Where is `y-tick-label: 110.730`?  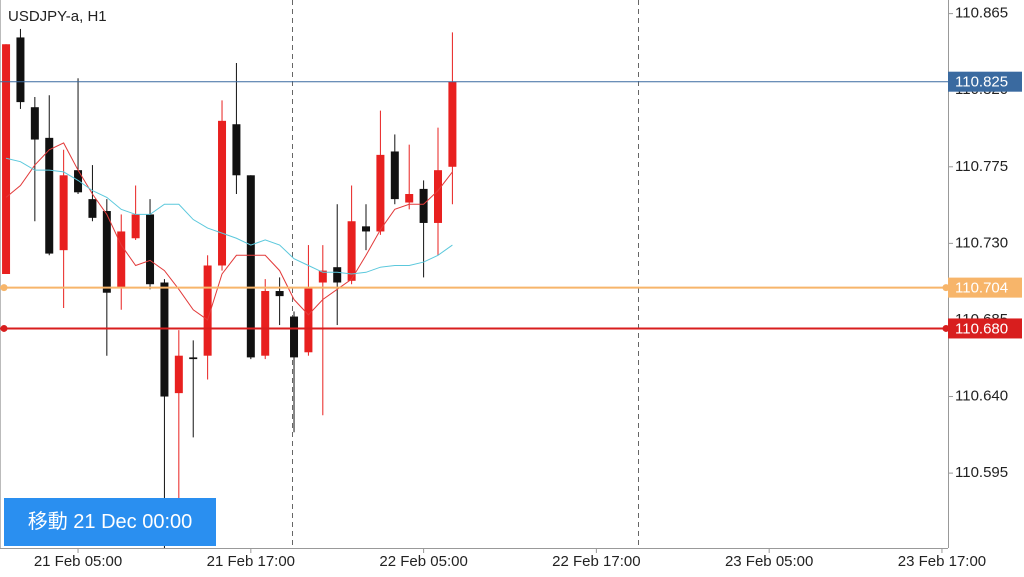
y-tick-label: 110.730 is located at coordinates (981, 242).